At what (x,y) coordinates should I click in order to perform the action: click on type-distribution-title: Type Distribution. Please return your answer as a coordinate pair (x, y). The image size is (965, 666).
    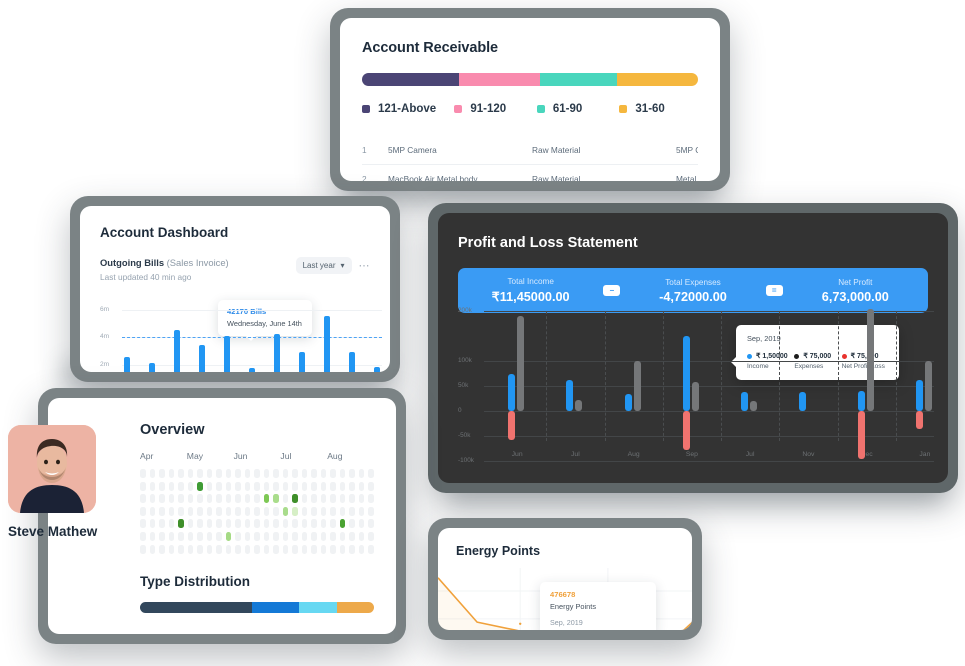
    Looking at the image, I should click on (195, 581).